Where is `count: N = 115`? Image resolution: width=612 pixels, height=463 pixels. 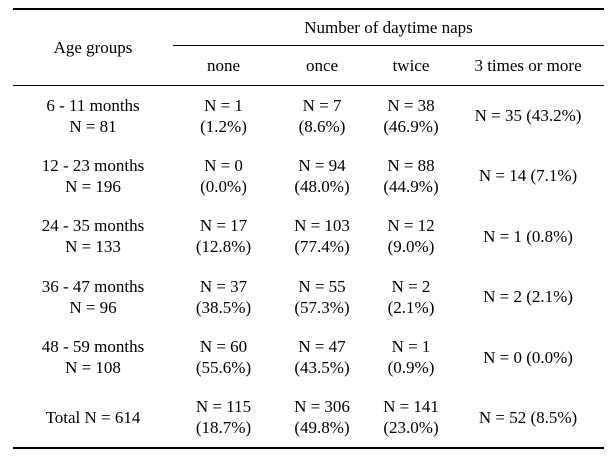 count: N = 115 is located at coordinates (223, 407).